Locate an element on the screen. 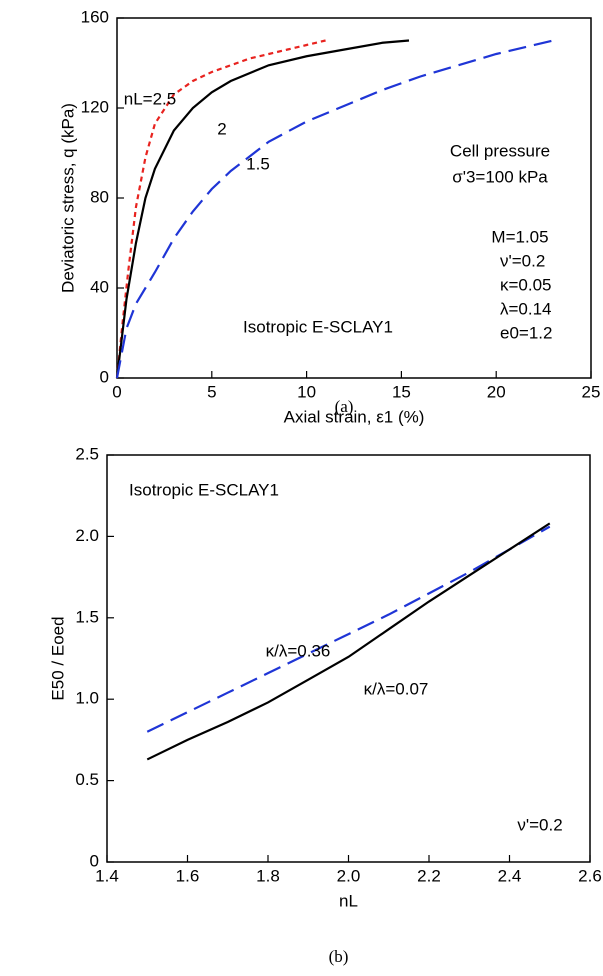  y-tick-label: 80 is located at coordinates (99, 196).